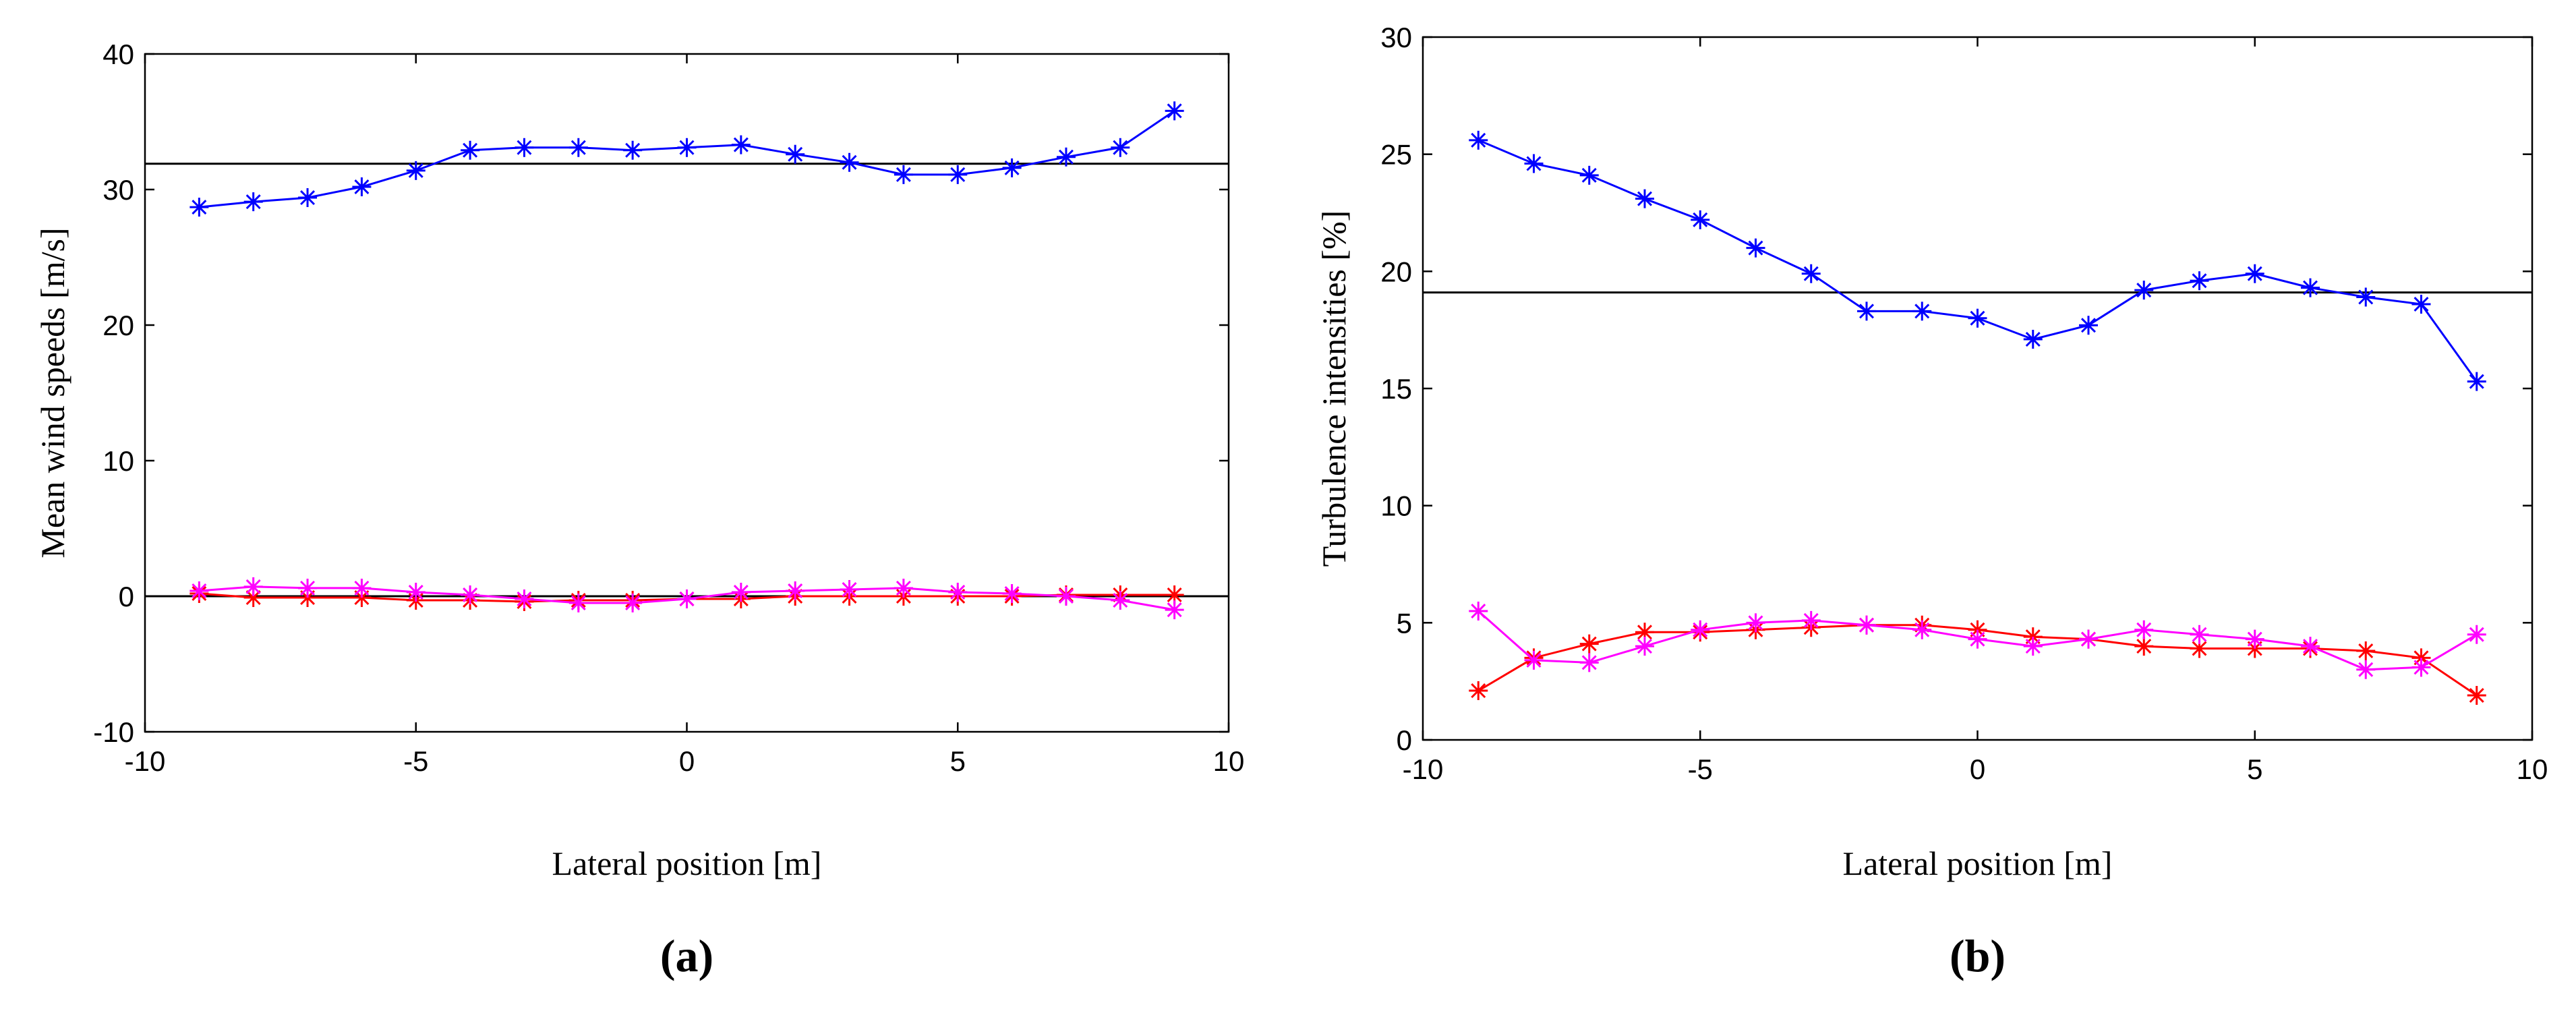 The image size is (2576, 1009). I want to click on series-line-a-u, so click(687, 159).